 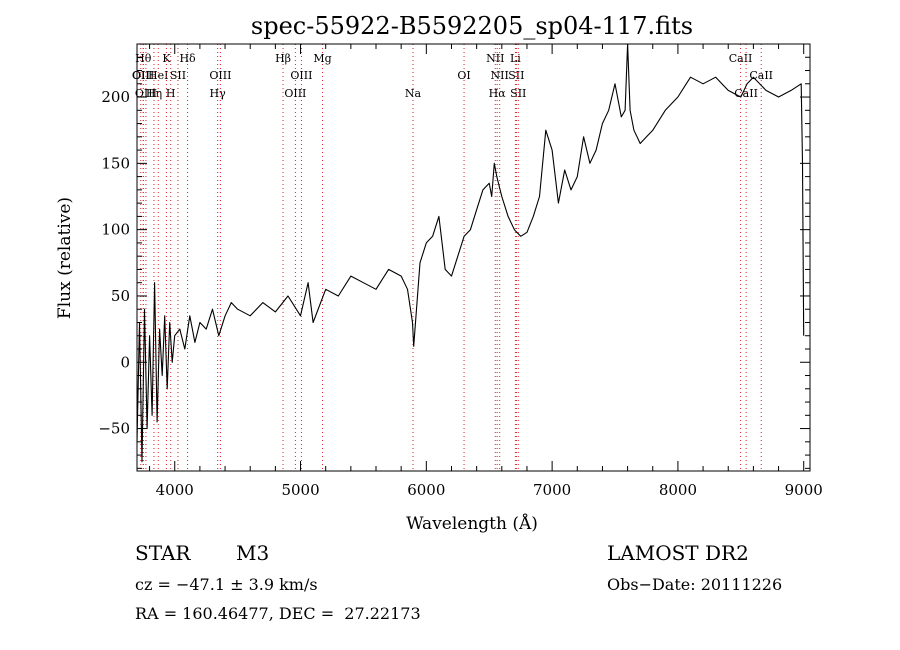 What do you see at coordinates (65, 258) in the screenshot?
I see `y-axis-label: Flux (relative)` at bounding box center [65, 258].